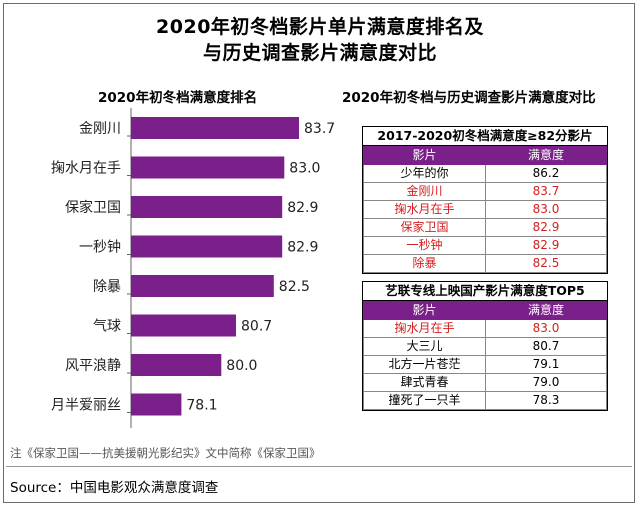 The width and height of the screenshot is (640, 508). I want to click on category-label: 除暴, so click(107, 287).